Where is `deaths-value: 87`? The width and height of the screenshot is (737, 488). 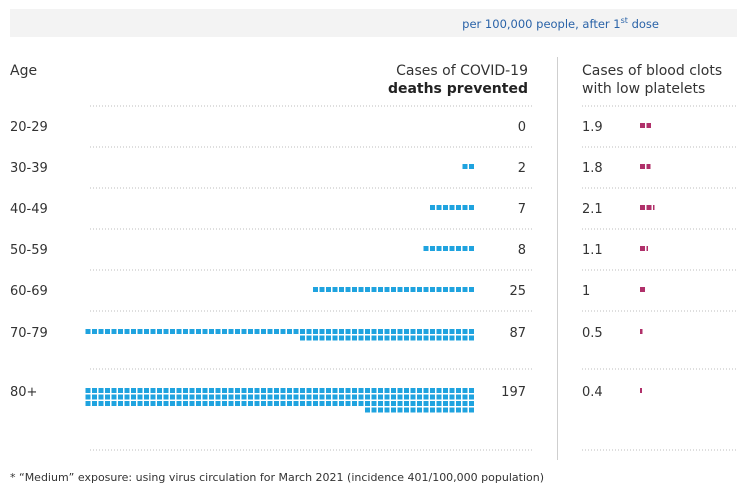 deaths-value: 87 is located at coordinates (517, 333).